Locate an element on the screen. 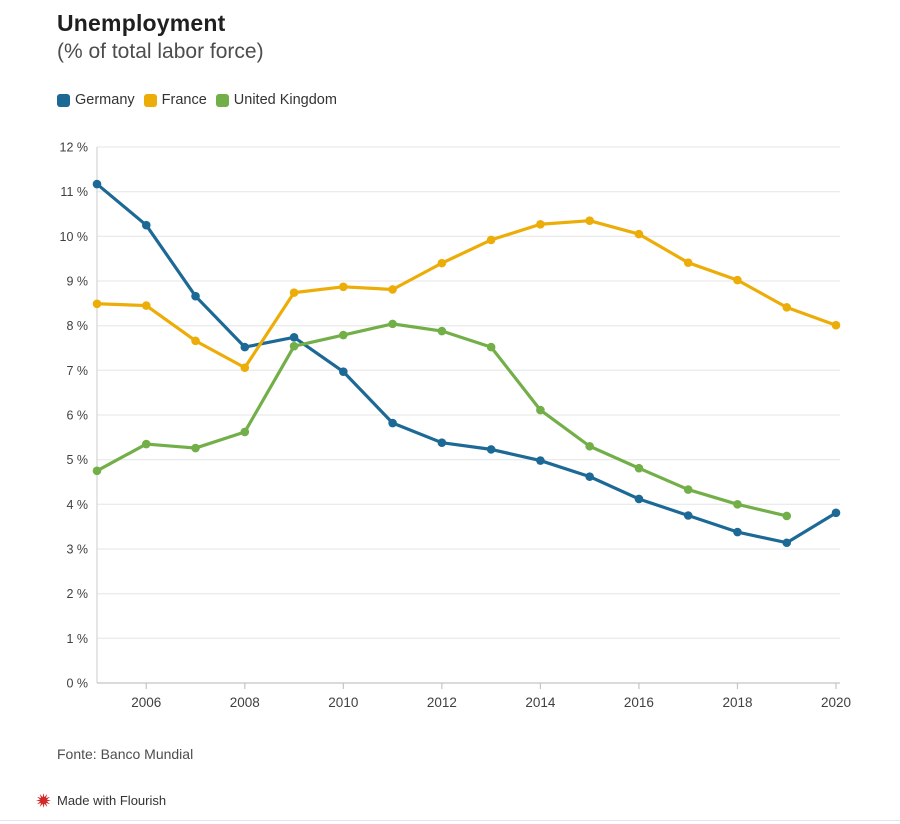 The height and width of the screenshot is (824, 900). data-point-france-2009 is located at coordinates (294, 292).